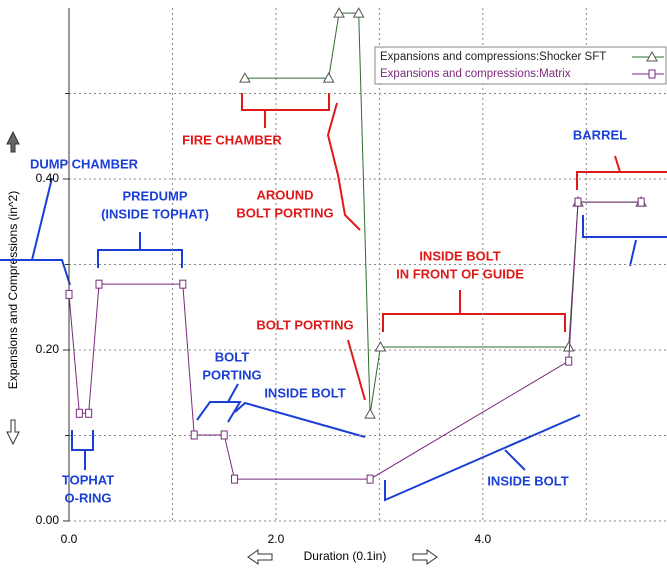 The height and width of the screenshot is (570, 667). What do you see at coordinates (460, 273) in the screenshot?
I see `annotation: IN FRONT OF GUIDE` at bounding box center [460, 273].